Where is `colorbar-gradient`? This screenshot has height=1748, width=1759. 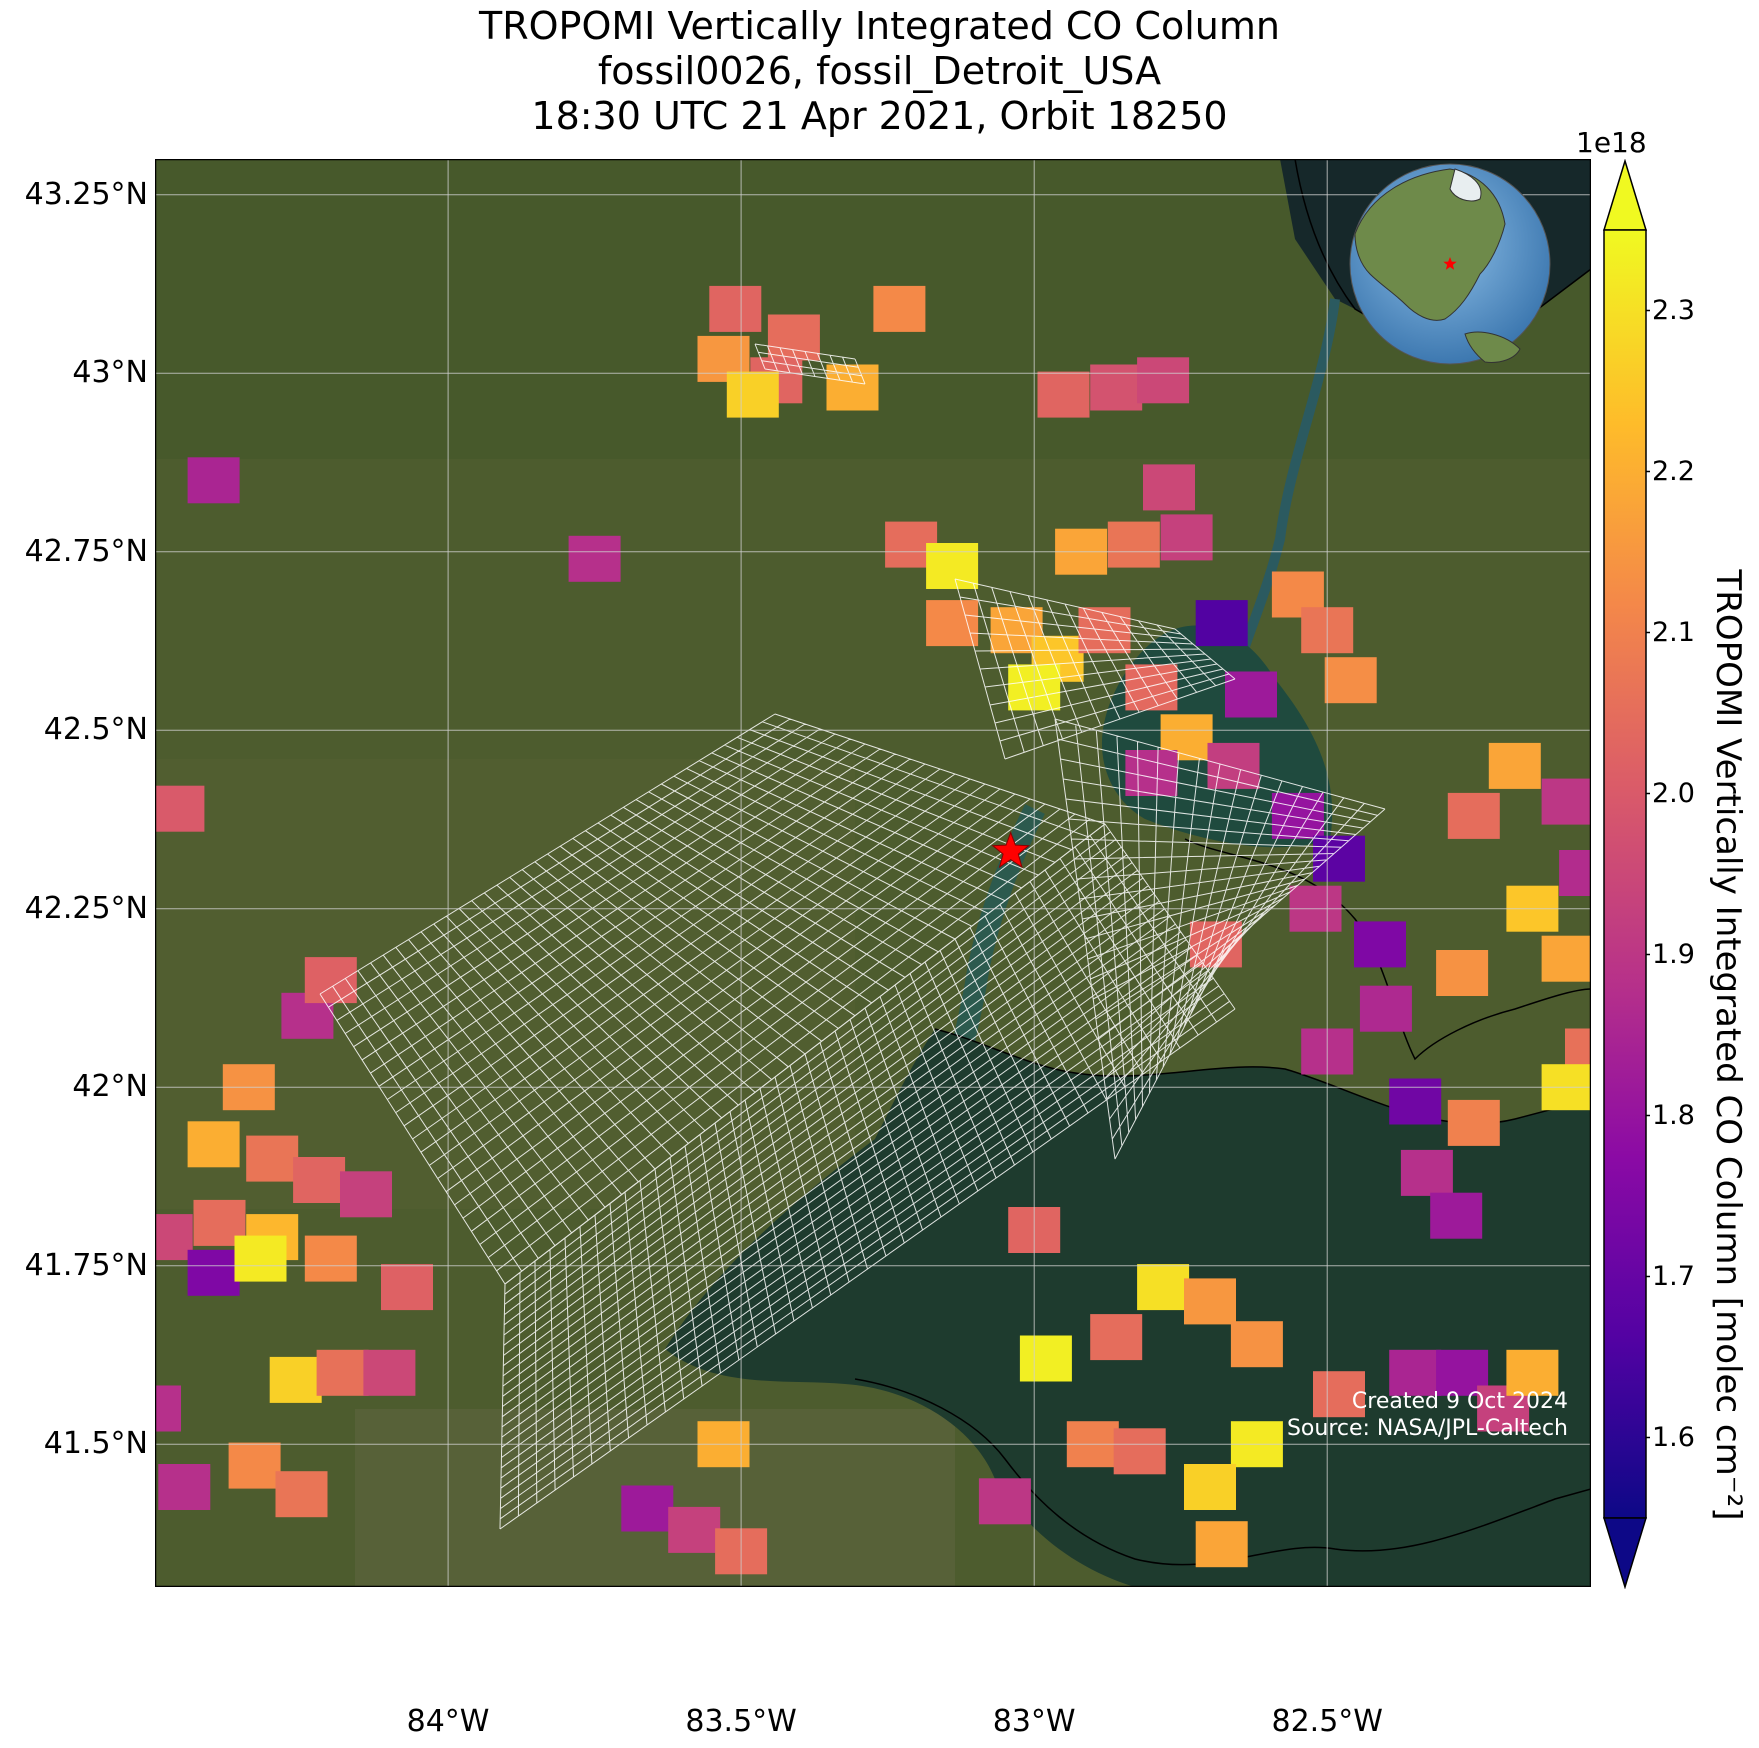 colorbar-gradient is located at coordinates (1625, 874).